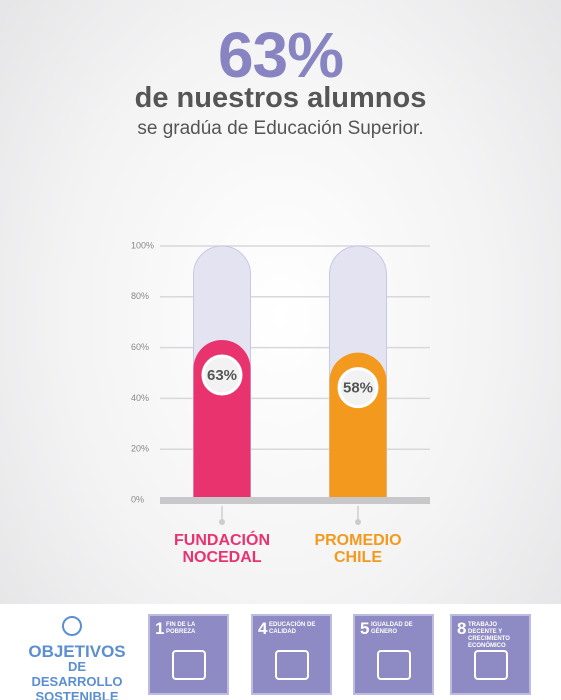 The height and width of the screenshot is (700, 561). I want to click on goal-number: 1, so click(160, 628).